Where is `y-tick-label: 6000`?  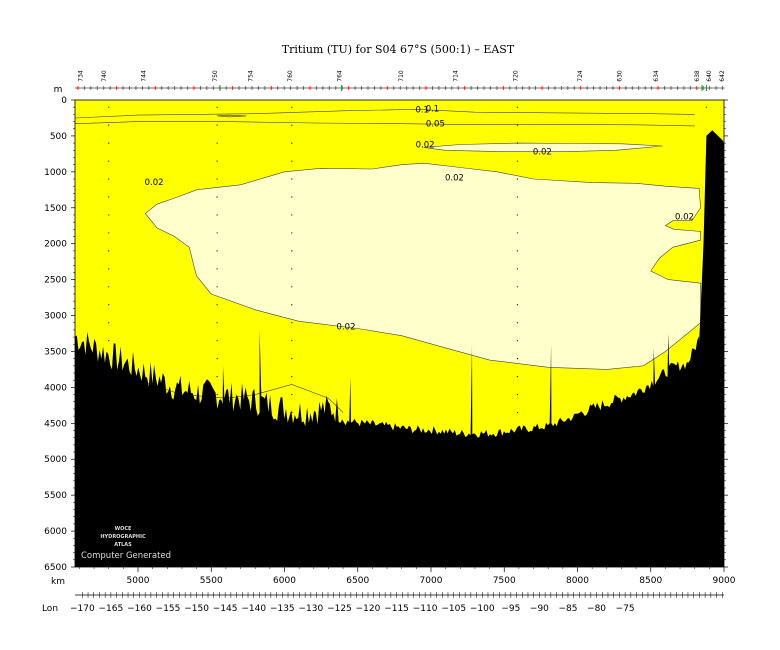
y-tick-label: 6000 is located at coordinates (55, 532).